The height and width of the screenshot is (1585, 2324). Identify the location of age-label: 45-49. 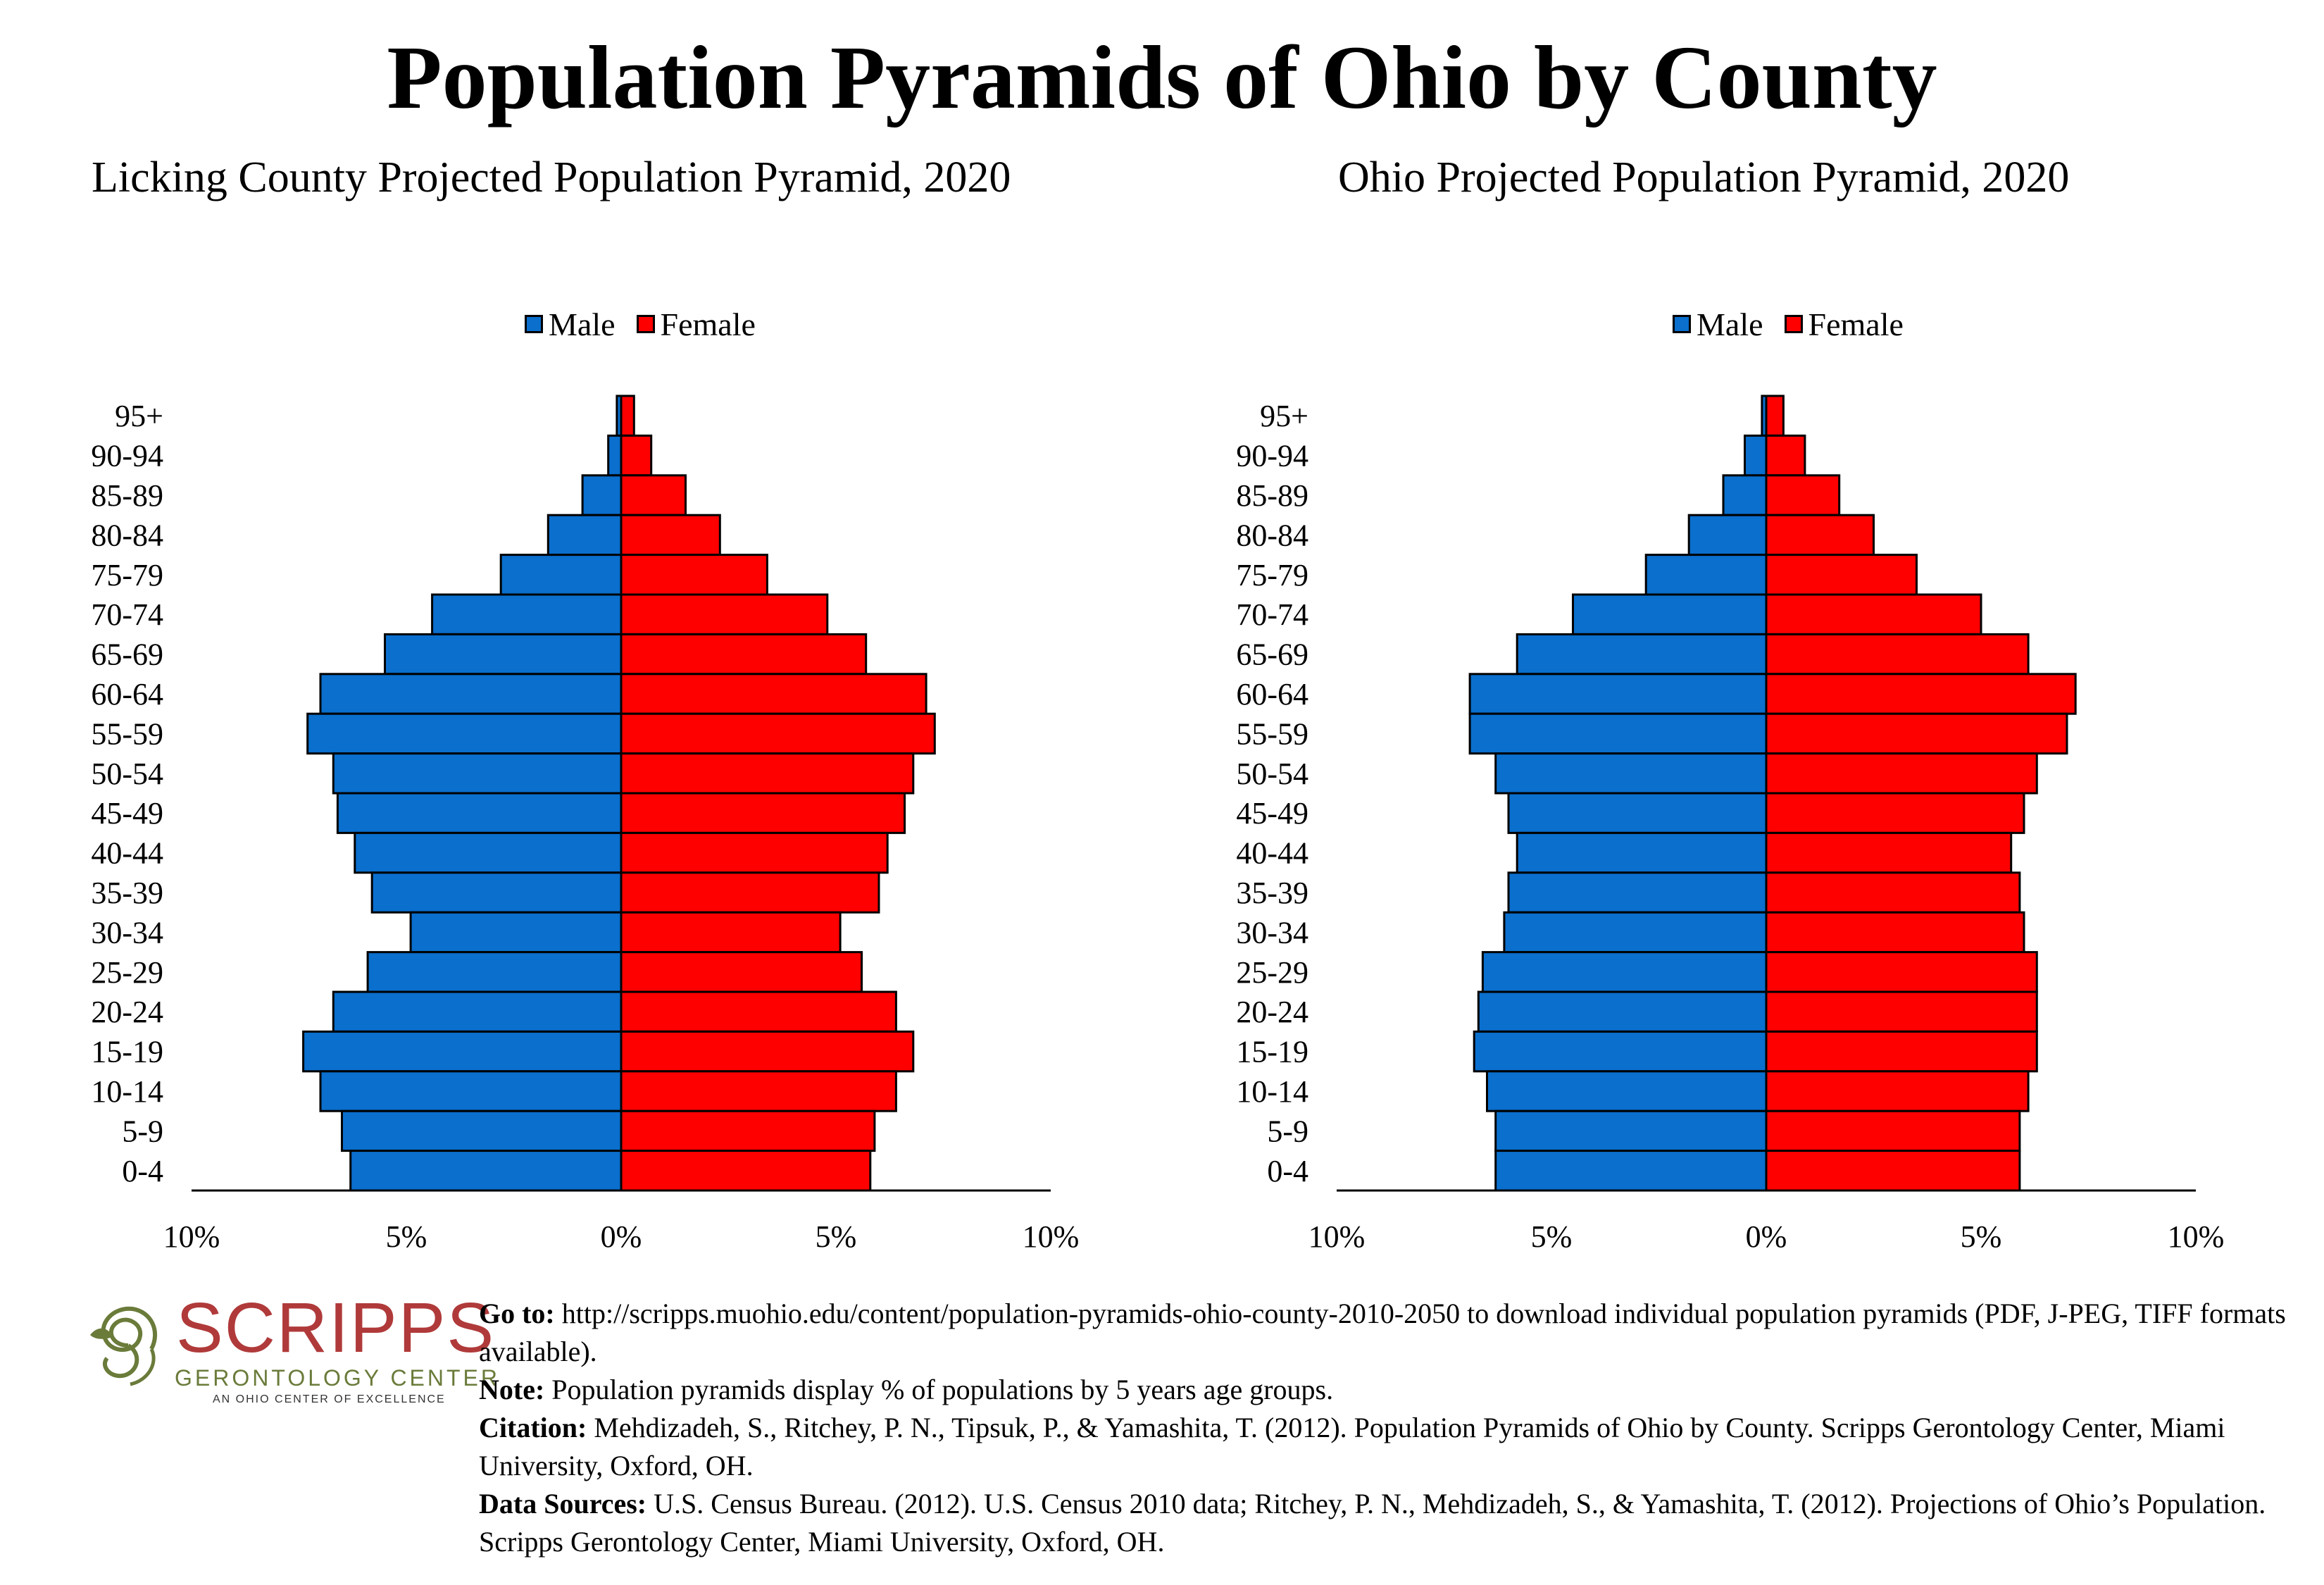
(1272, 814).